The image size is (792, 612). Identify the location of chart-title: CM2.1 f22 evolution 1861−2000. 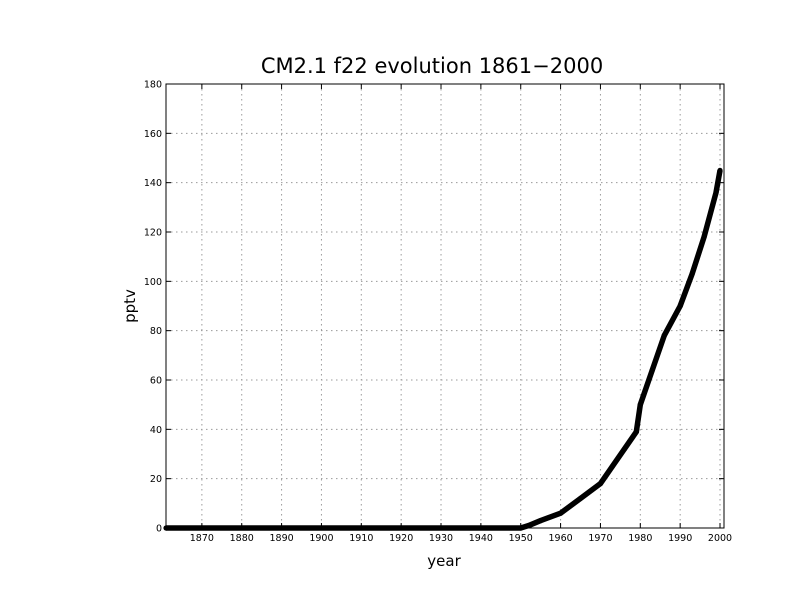
(432, 66).